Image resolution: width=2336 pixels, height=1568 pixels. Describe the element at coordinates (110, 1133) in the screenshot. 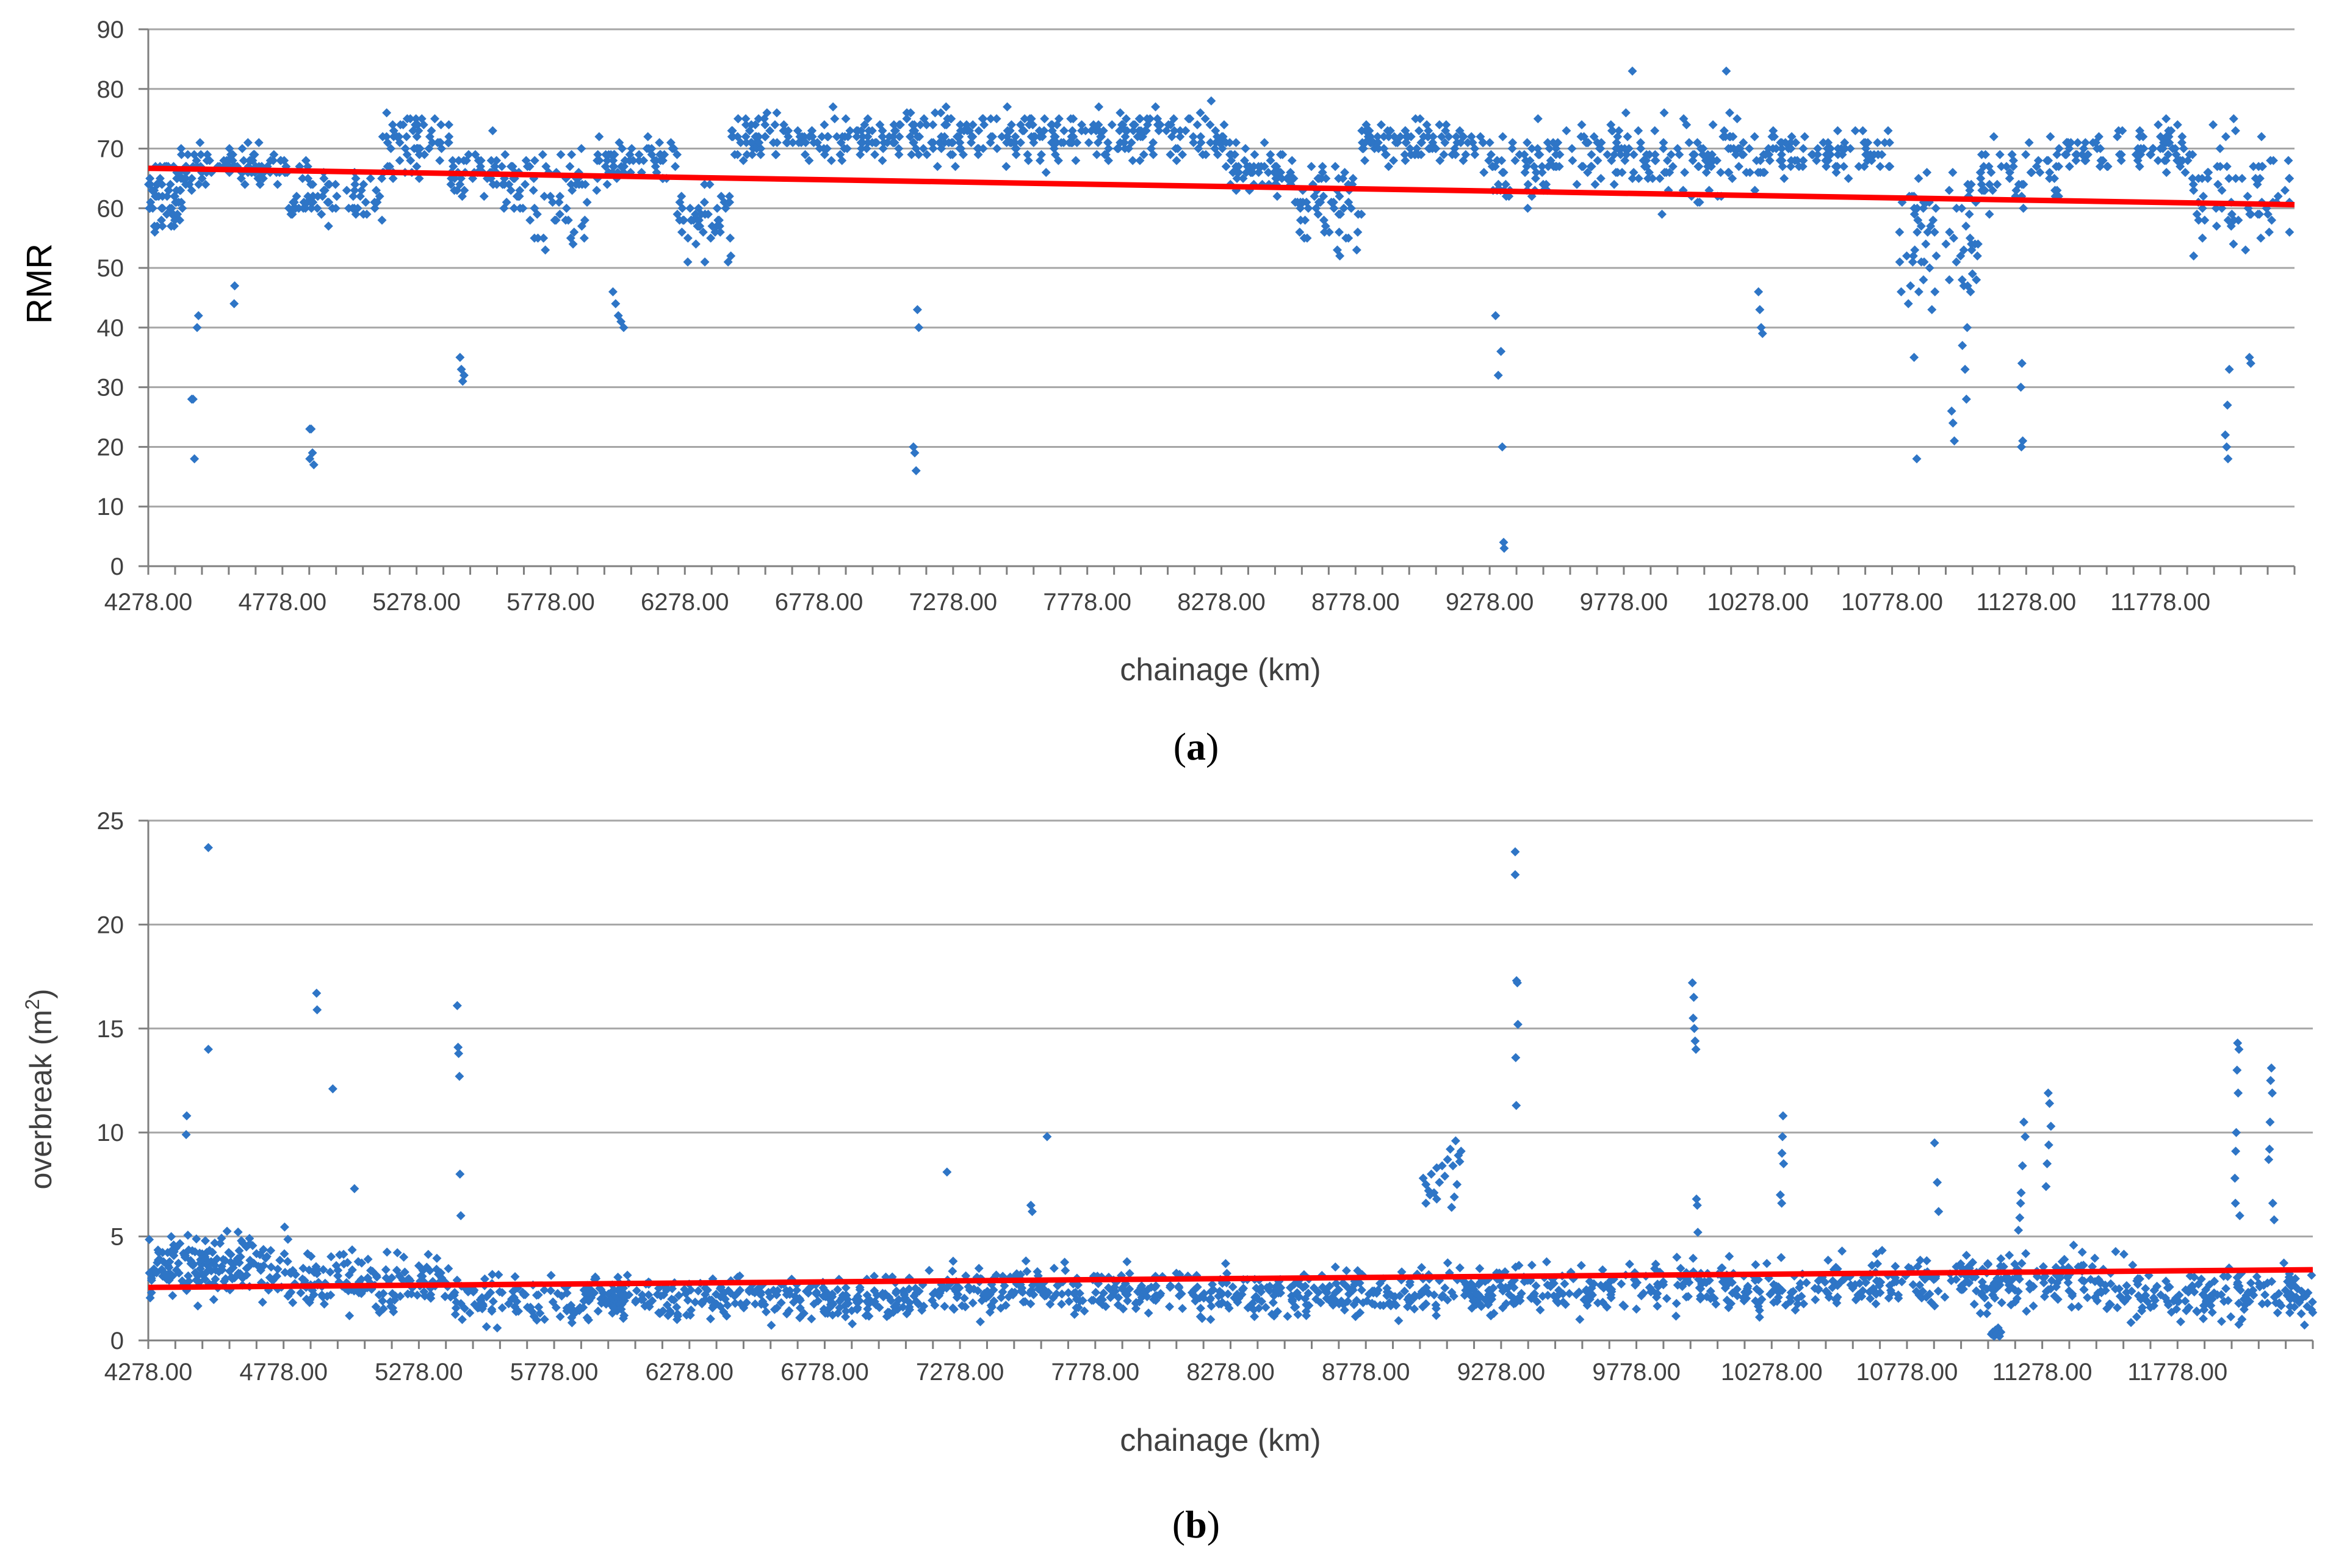

I see `y-tick-label: 10` at that location.